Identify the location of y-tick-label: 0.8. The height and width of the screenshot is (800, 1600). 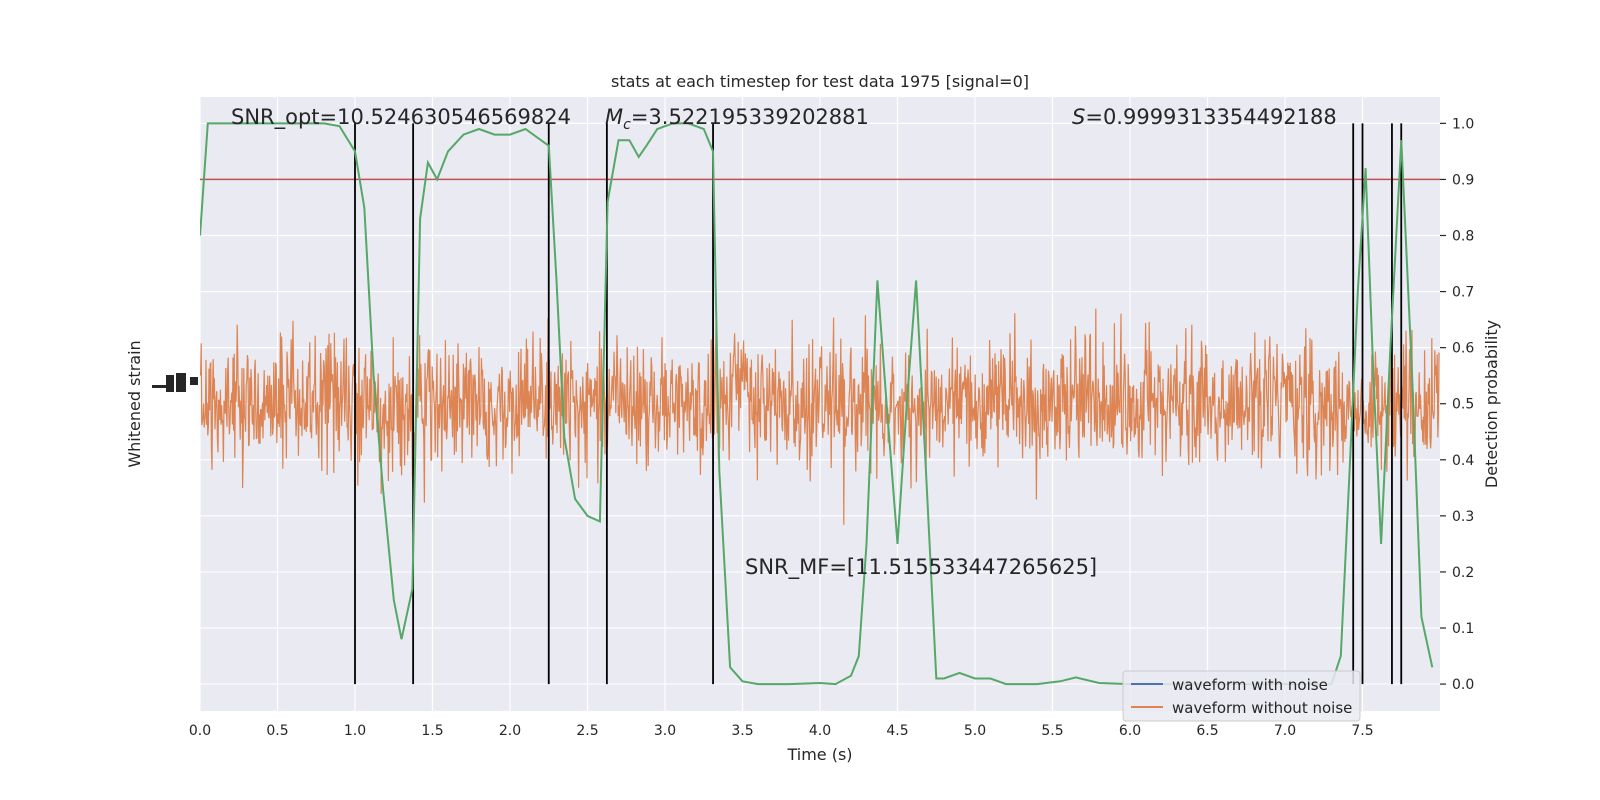
(1463, 237).